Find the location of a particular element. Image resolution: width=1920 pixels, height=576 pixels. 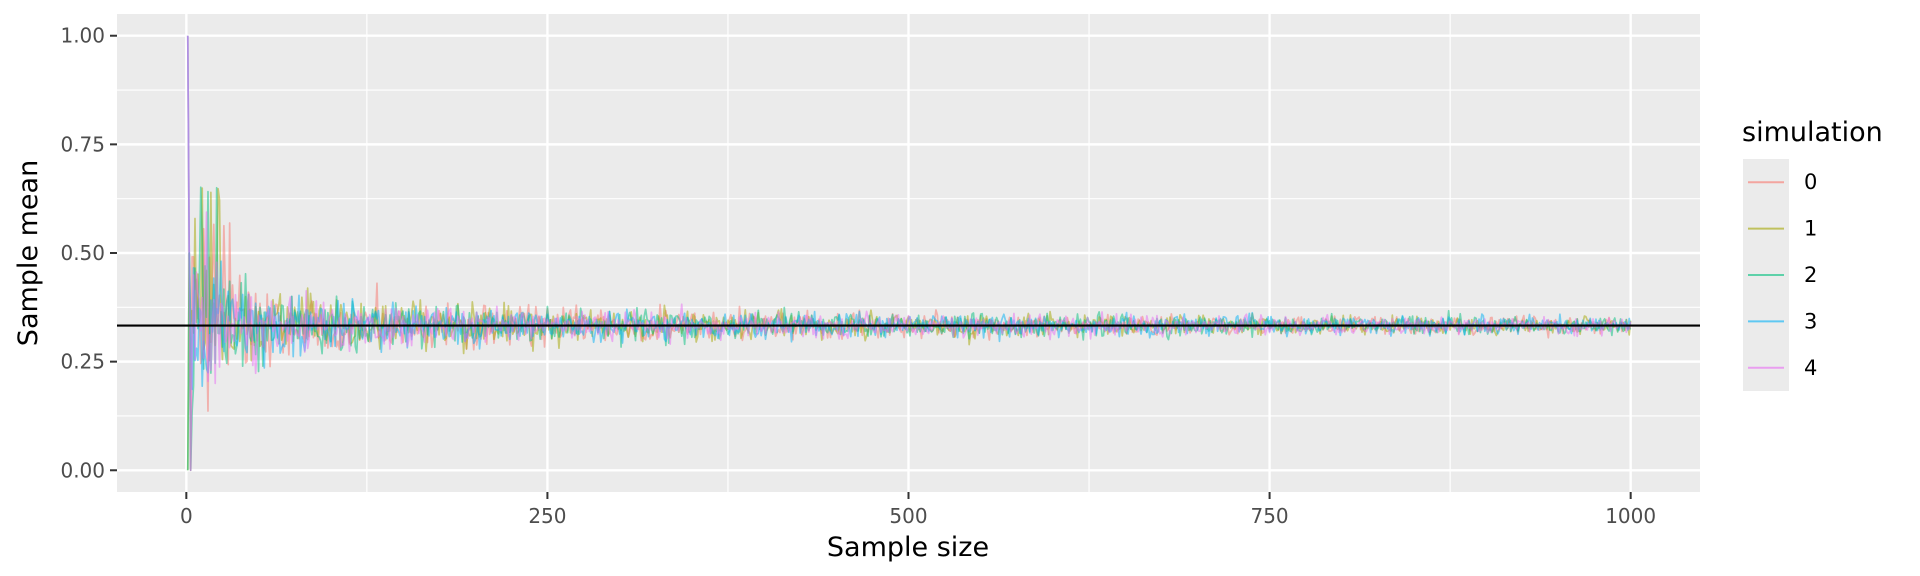

y-tick-label: 0.25 is located at coordinates (82, 362).